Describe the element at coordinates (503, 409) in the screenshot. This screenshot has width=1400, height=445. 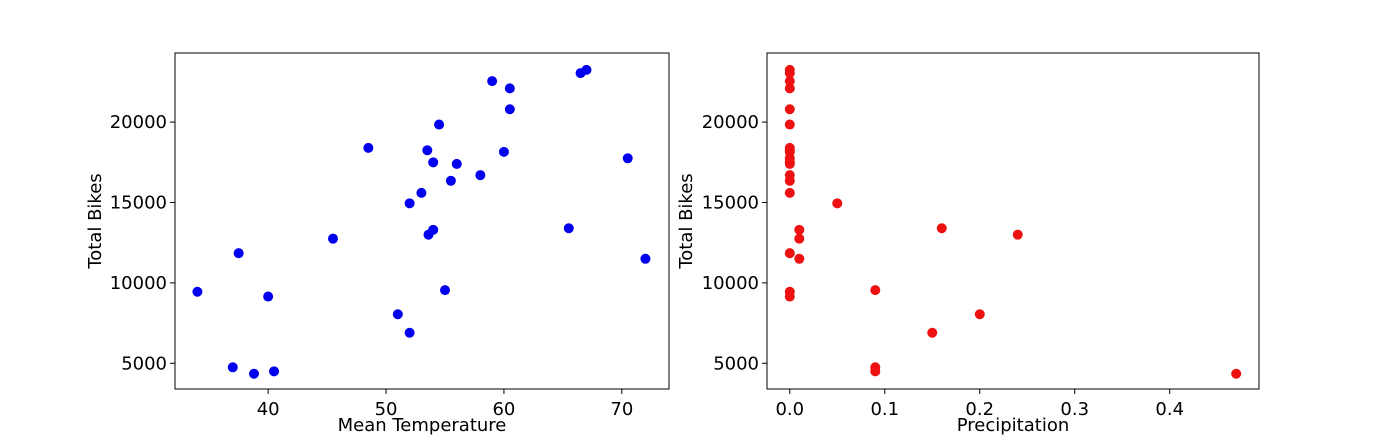
I see `x-tick-label: 60` at that location.